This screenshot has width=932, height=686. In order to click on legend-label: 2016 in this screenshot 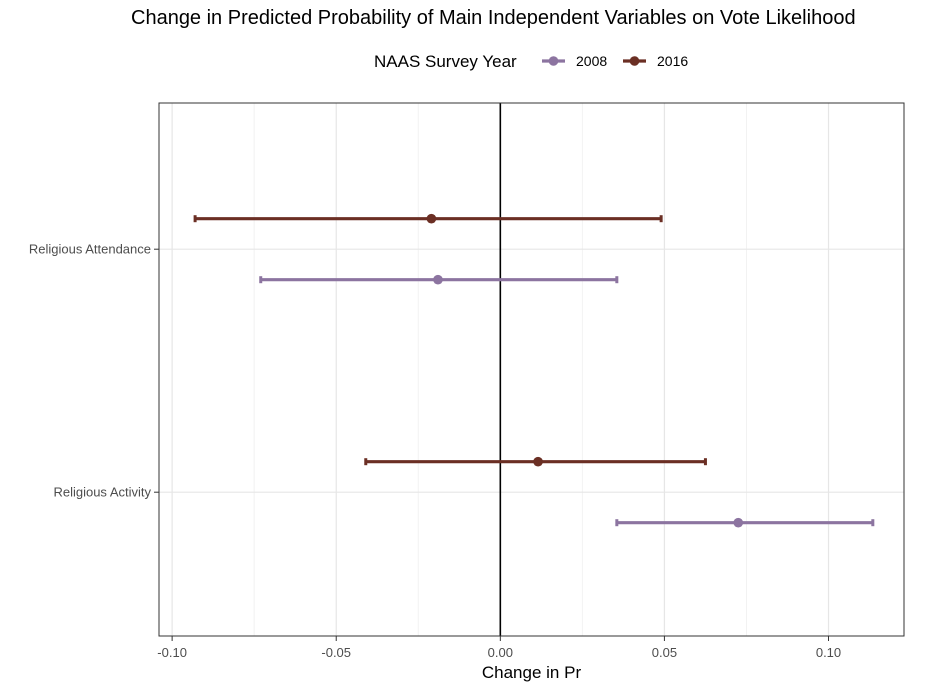, I will do `click(672, 61)`.